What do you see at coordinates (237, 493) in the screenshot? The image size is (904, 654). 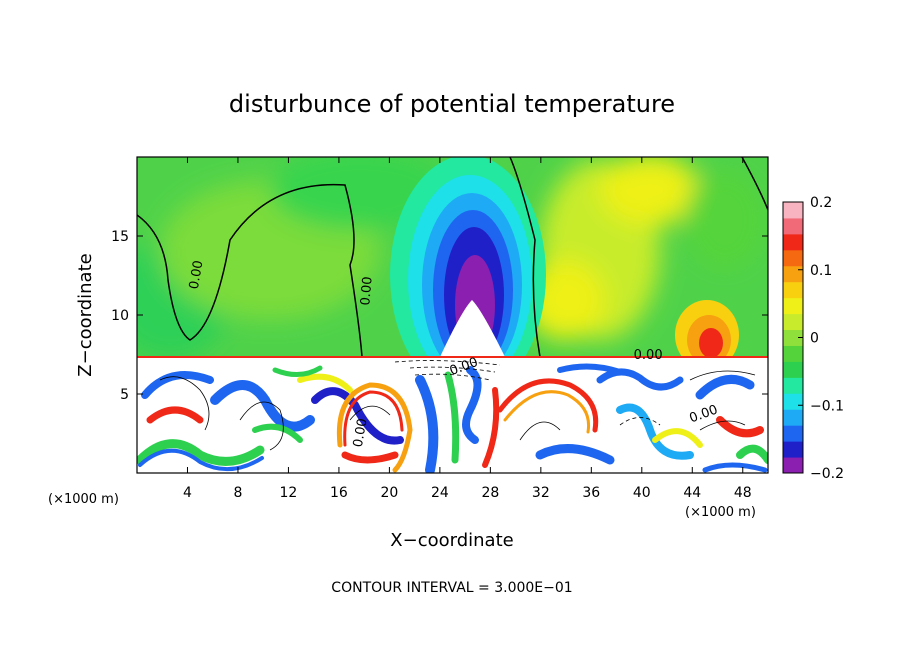 I see `x-tick-label: 8` at bounding box center [237, 493].